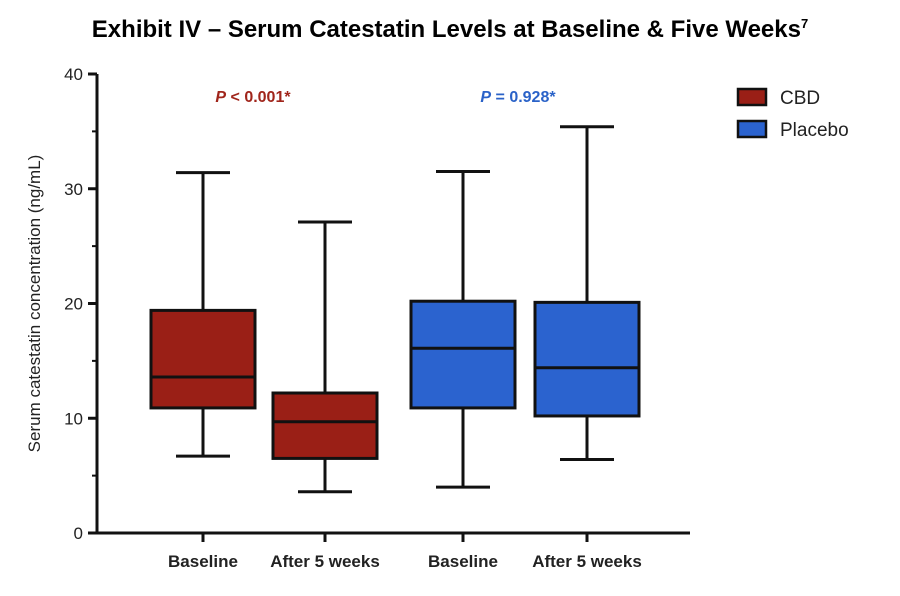  Describe the element at coordinates (34, 304) in the screenshot. I see `y-axis-title: Serum catestatin concentration (ng/mL)` at that location.